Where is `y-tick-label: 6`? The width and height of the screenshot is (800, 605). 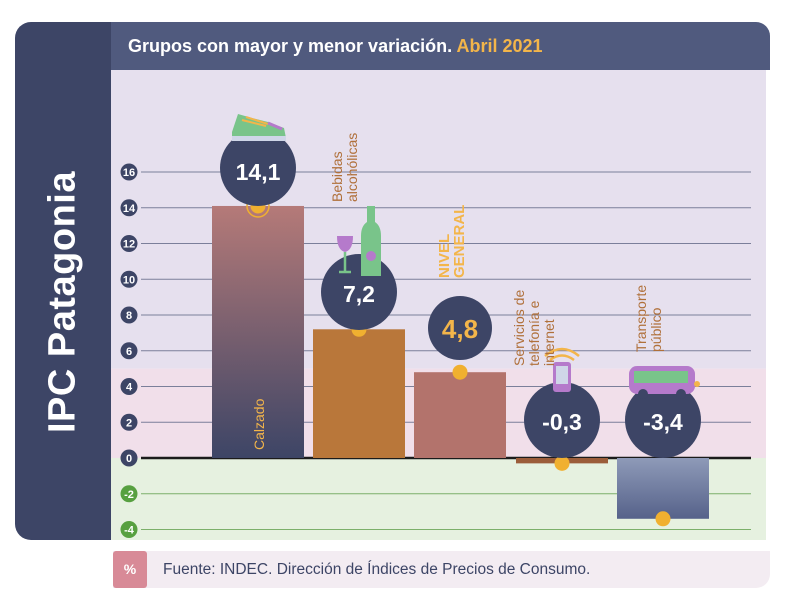
y-tick-label: 6 is located at coordinates (129, 352).